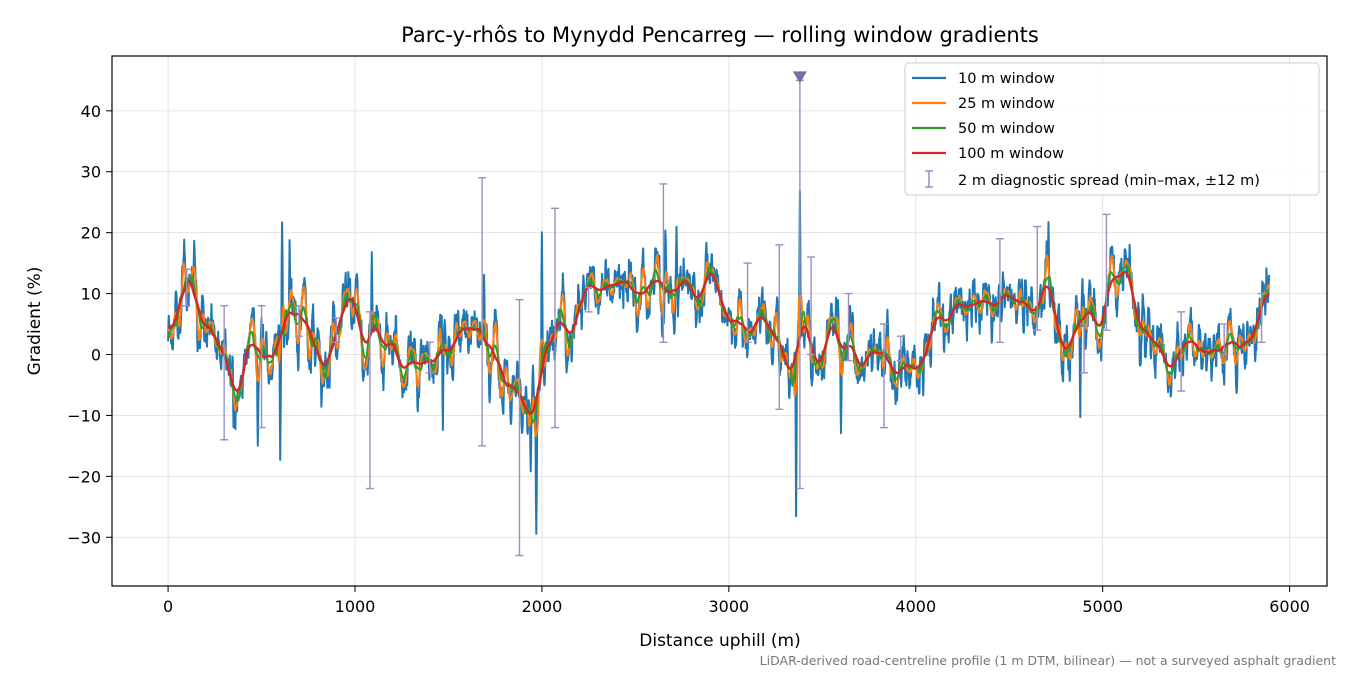 The image size is (1350, 675). What do you see at coordinates (542, 606) in the screenshot?
I see `x-tick-label: 2000` at bounding box center [542, 606].